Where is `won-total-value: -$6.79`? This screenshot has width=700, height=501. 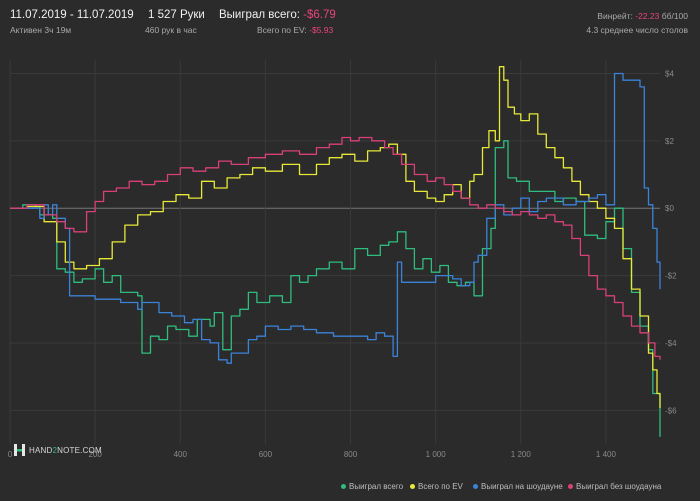
won-total-value: -$6.79 is located at coordinates (319, 15).